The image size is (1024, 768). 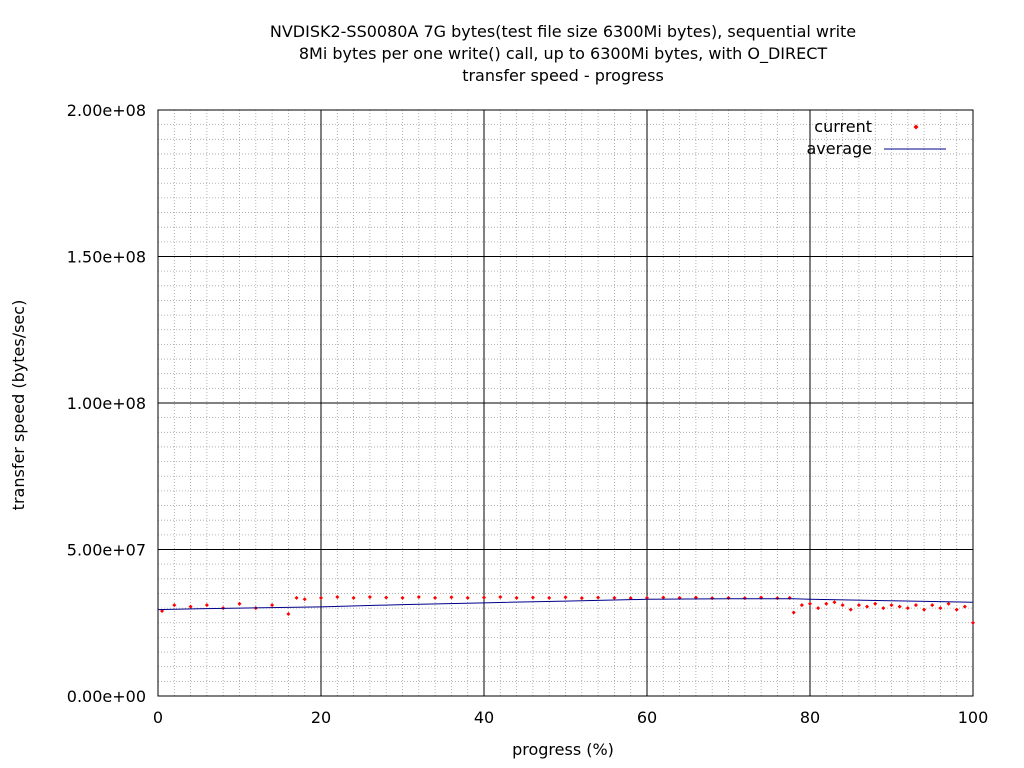 What do you see at coordinates (106, 110) in the screenshot?
I see `y-tick-label: 2.00e+08` at bounding box center [106, 110].